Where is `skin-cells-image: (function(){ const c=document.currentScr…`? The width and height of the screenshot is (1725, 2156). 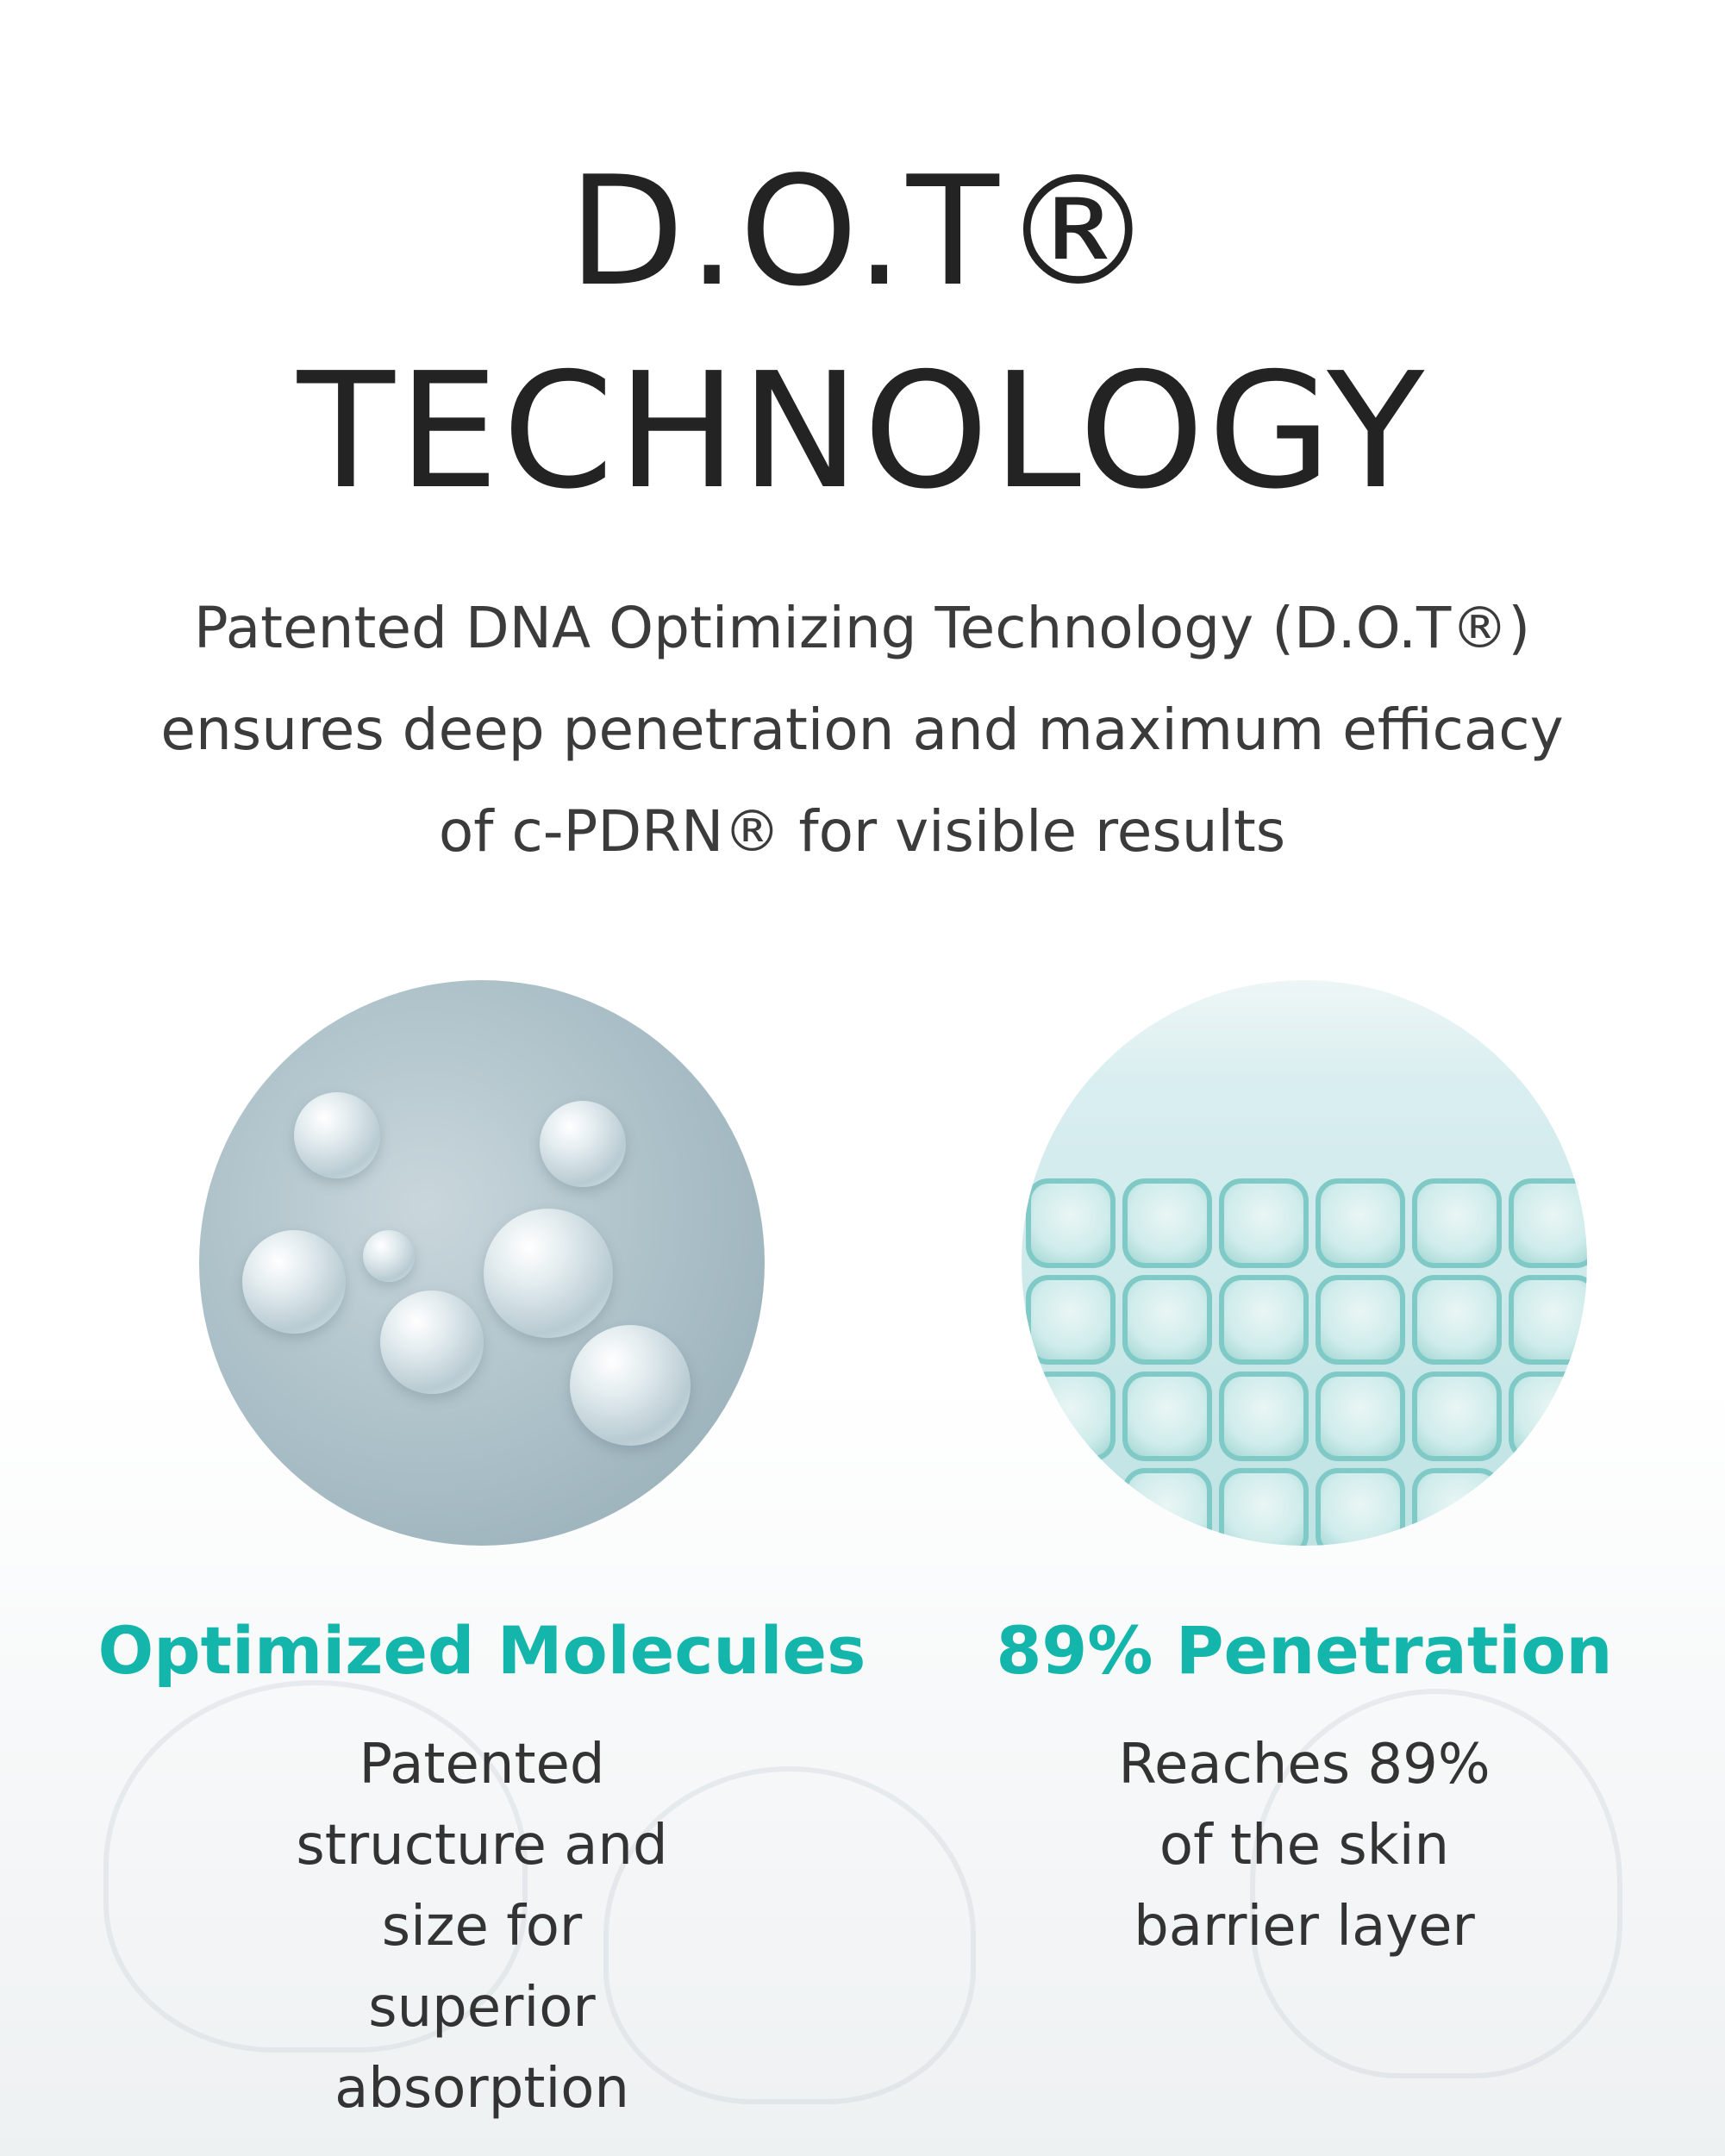
skin-cells-image: (function(){ const c=document.currentScr… is located at coordinates (1304, 1263).